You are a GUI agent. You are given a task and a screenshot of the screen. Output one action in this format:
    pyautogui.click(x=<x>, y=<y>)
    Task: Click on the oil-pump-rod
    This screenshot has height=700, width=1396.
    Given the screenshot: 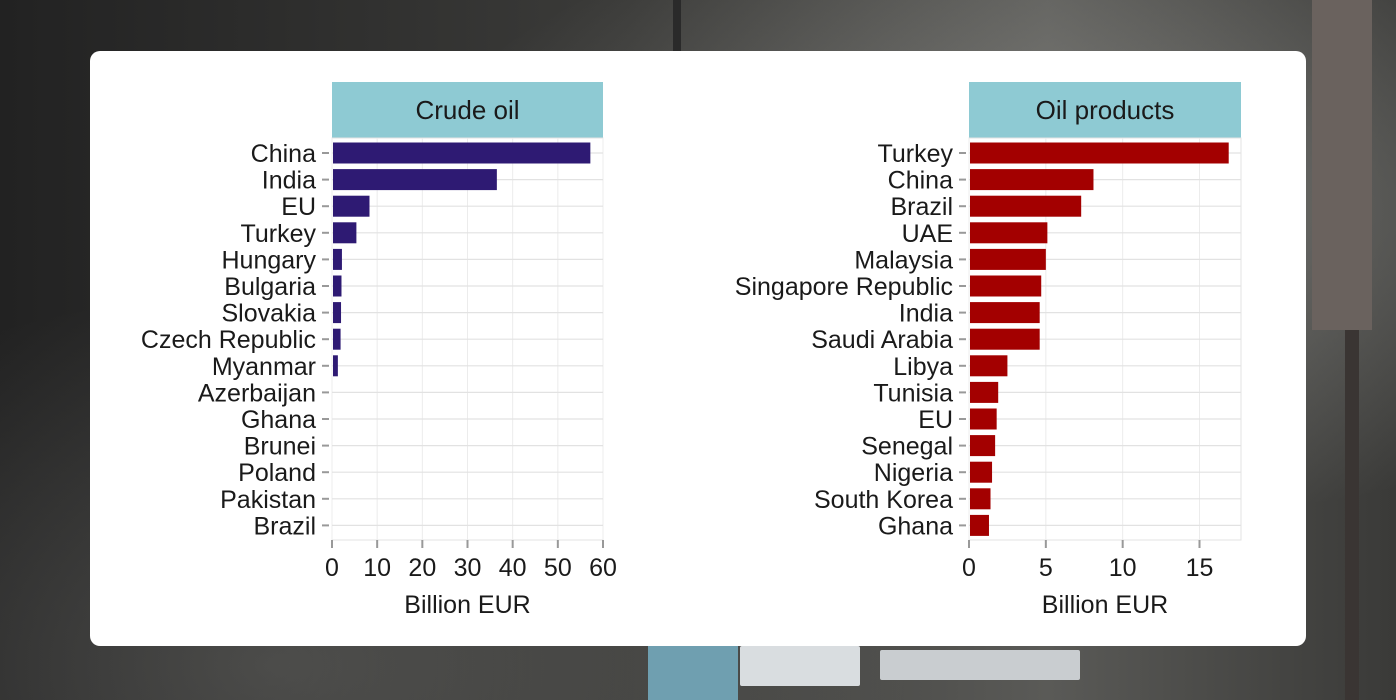 What is the action you would take?
    pyautogui.click(x=1352, y=515)
    